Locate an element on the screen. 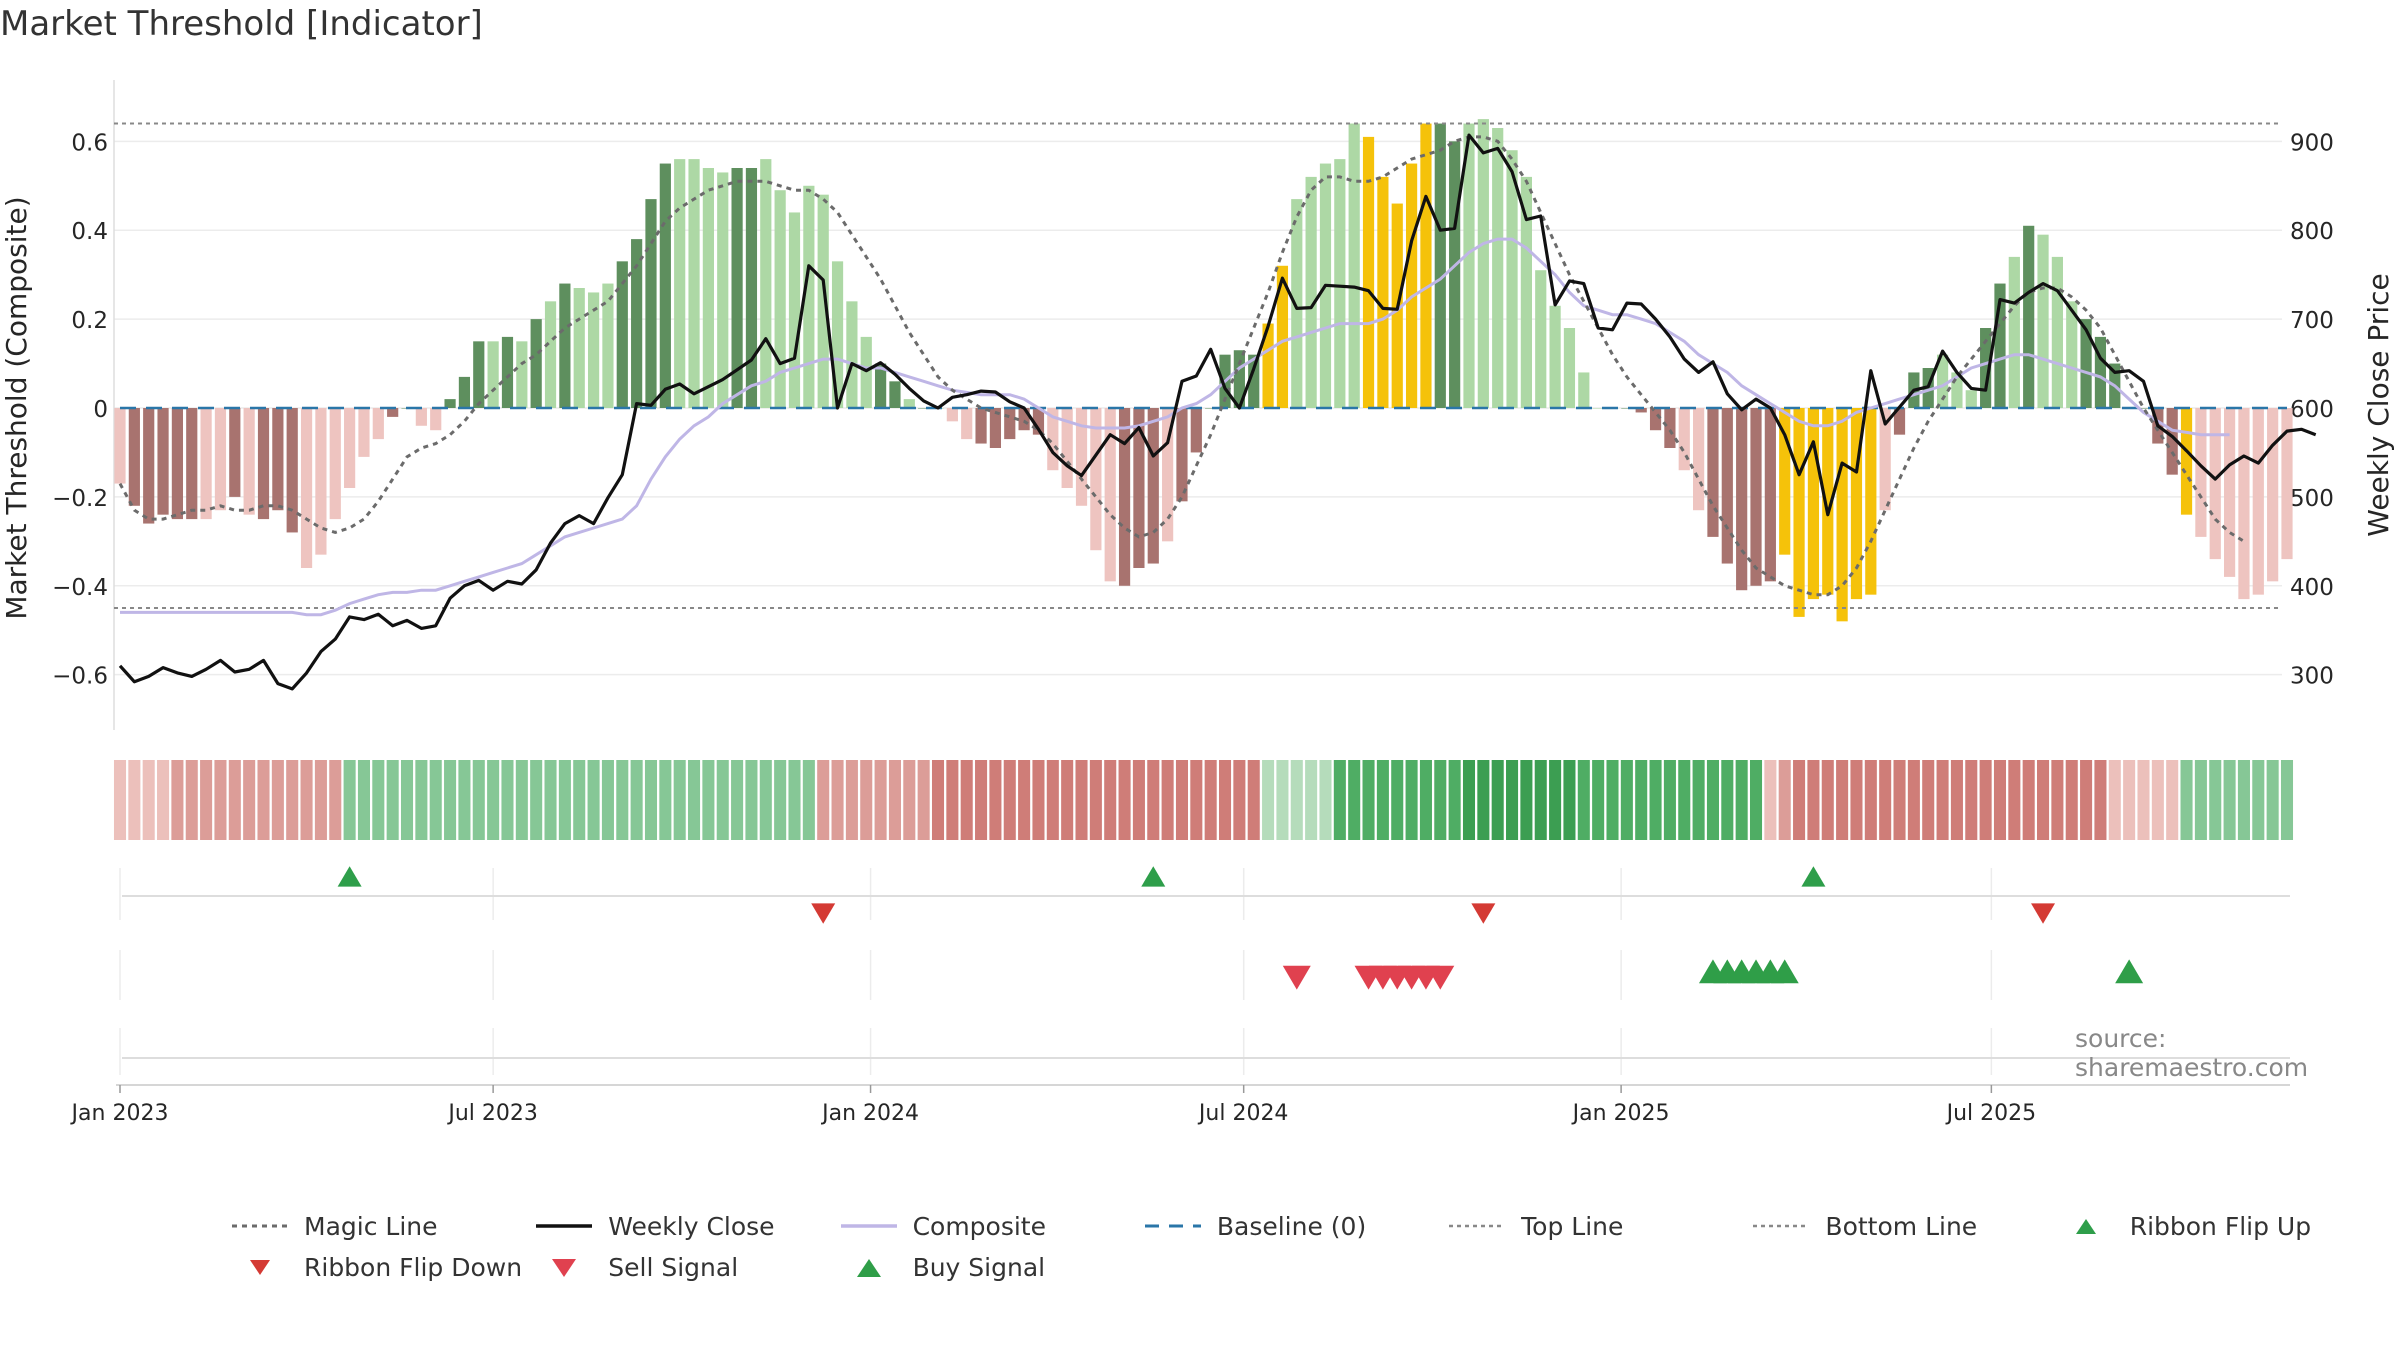 Image resolution: width=2400 pixels, height=1350 pixels. legend-item: Ribbon Flip Down is located at coordinates (382, 1267).